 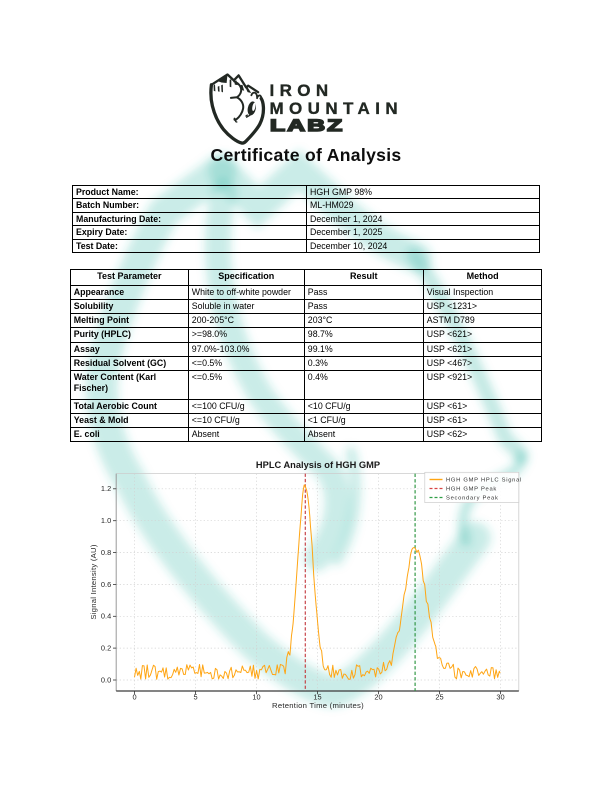 What do you see at coordinates (106, 616) in the screenshot?
I see `svg-text: 0.4` at bounding box center [106, 616].